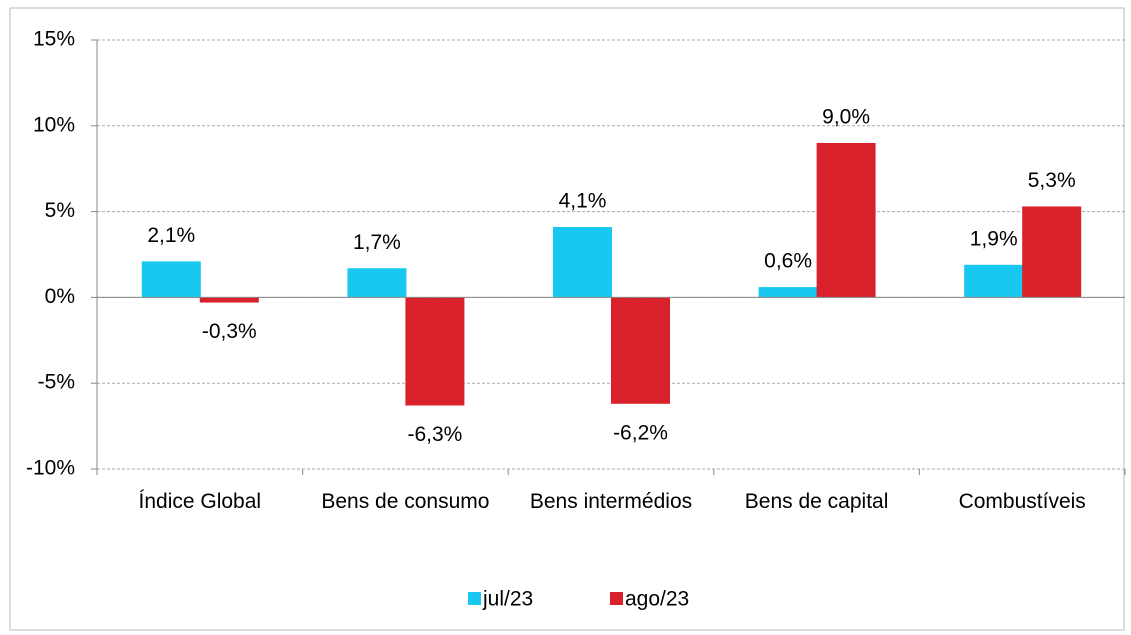 This screenshot has height=635, width=1131. Describe the element at coordinates (434, 434) in the screenshot. I see `value-label: -6,3%` at that location.